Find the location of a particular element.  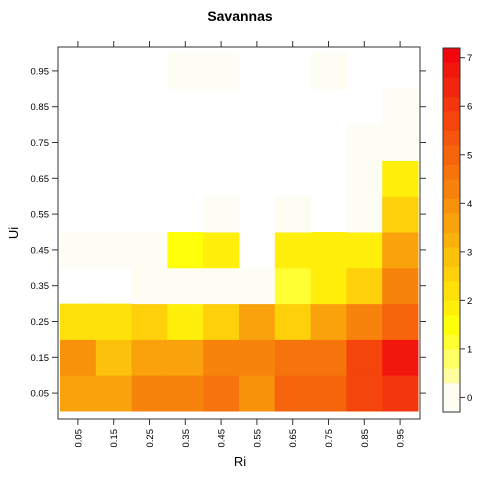

y-tick-label: 0.95 is located at coordinates (40, 71).